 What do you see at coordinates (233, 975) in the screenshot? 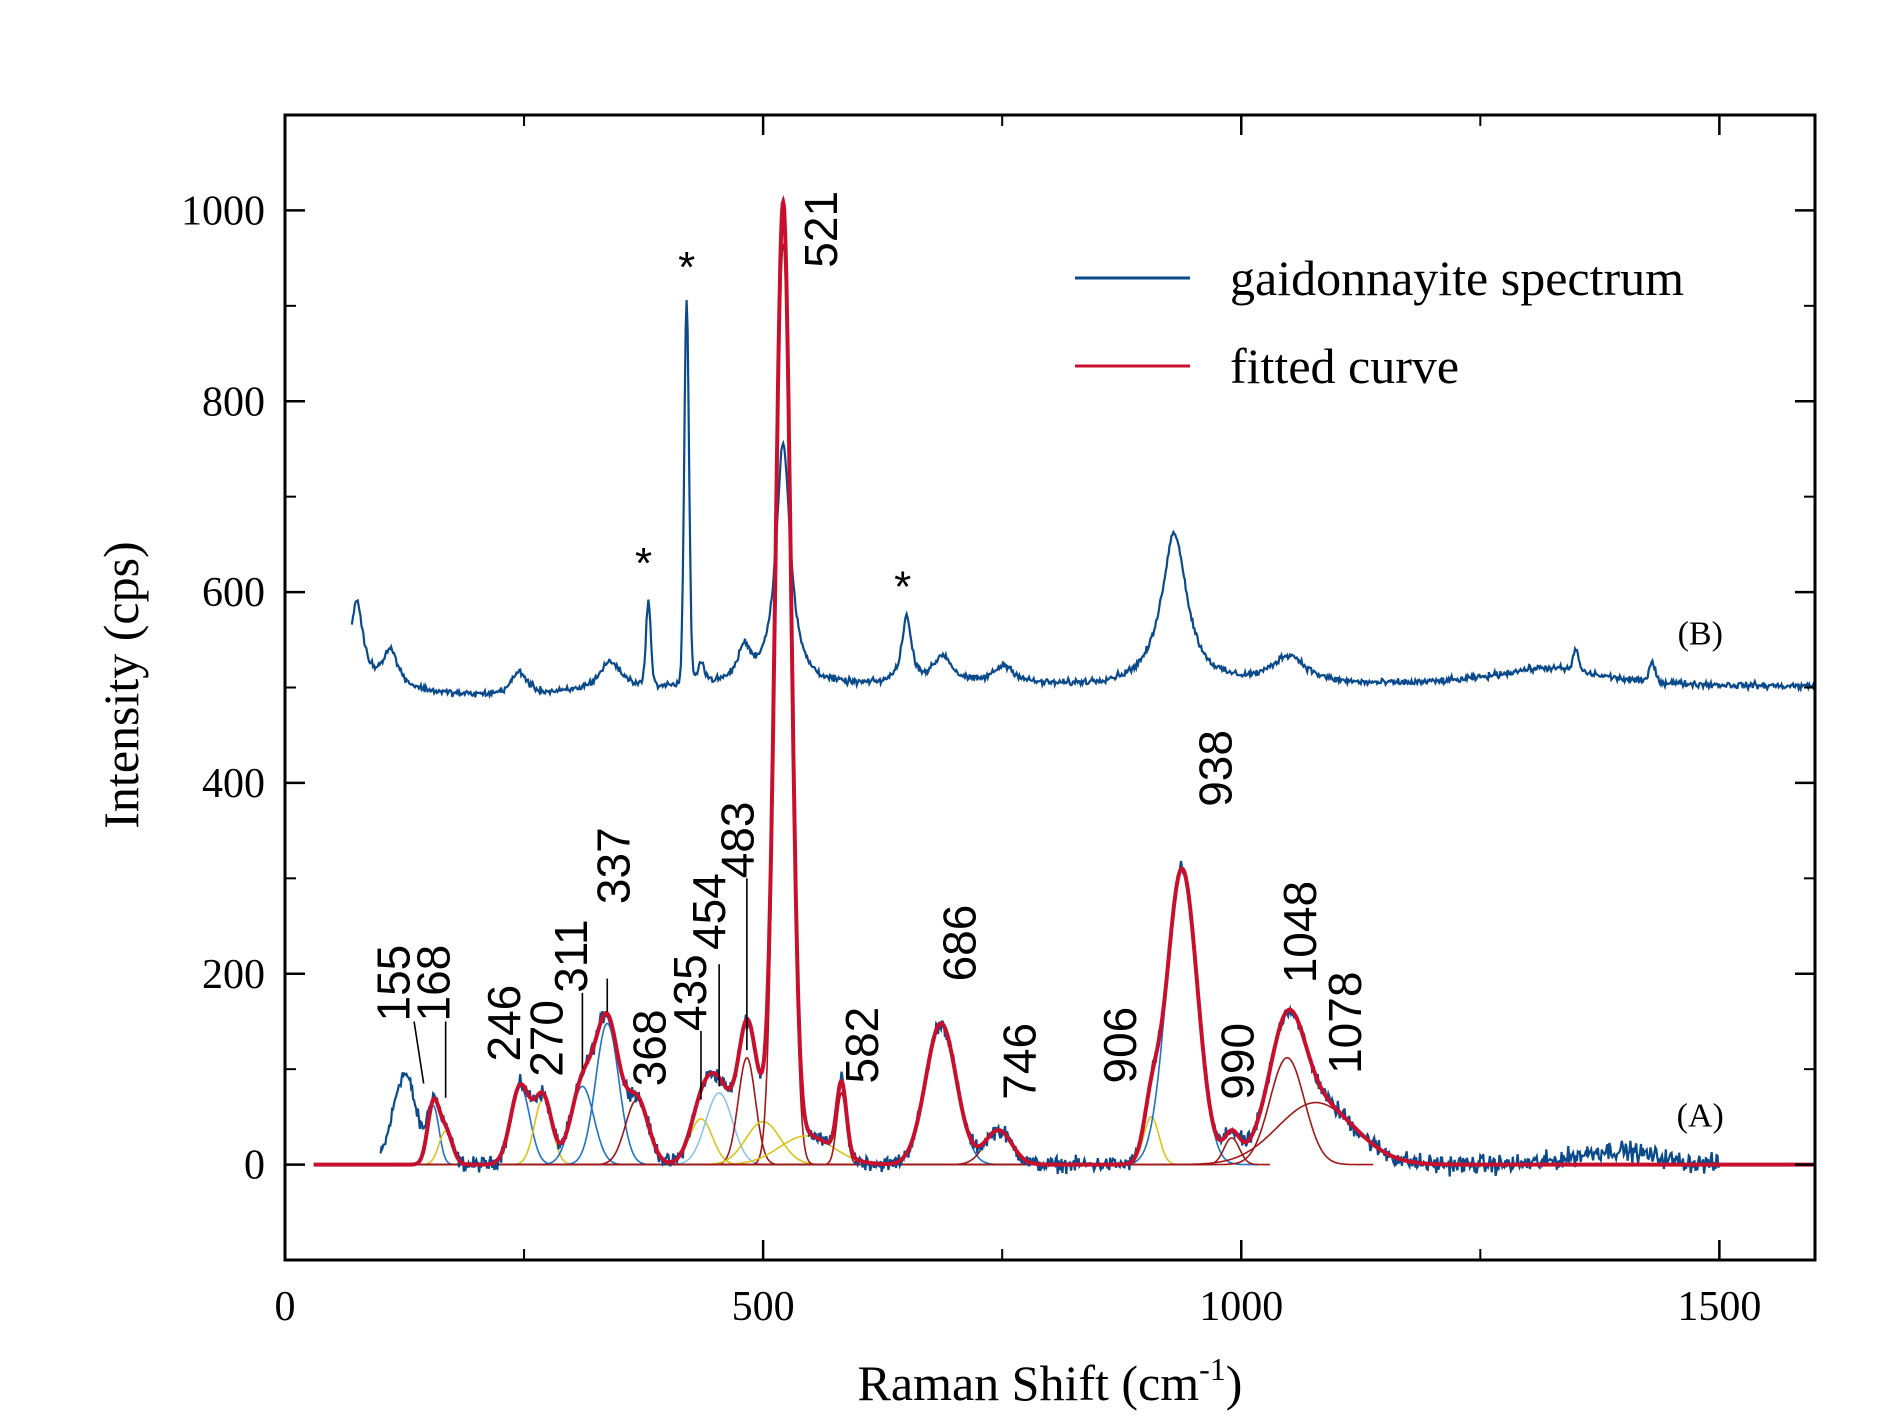
I see `y-tick-label-200: 200` at bounding box center [233, 975].